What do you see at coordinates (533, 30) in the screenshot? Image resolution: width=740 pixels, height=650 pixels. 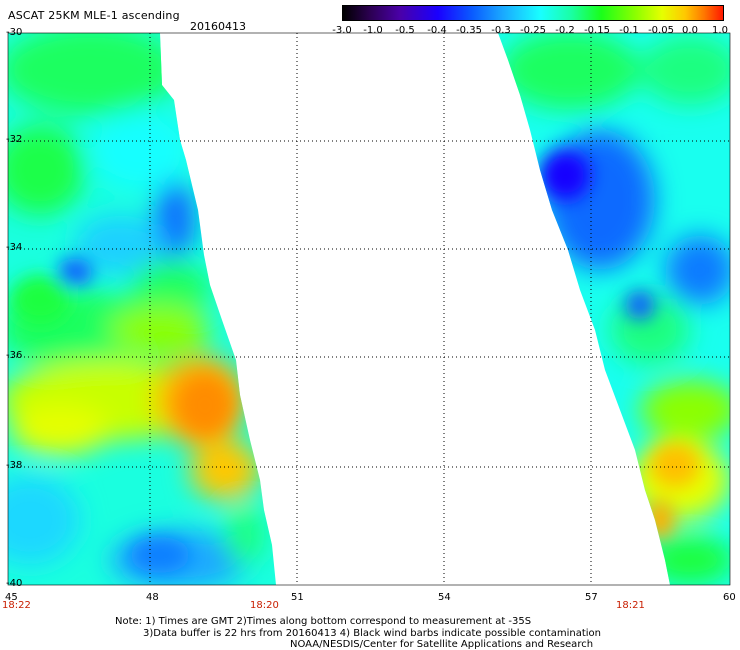 I see `colorbar-label: -0.25` at bounding box center [533, 30].